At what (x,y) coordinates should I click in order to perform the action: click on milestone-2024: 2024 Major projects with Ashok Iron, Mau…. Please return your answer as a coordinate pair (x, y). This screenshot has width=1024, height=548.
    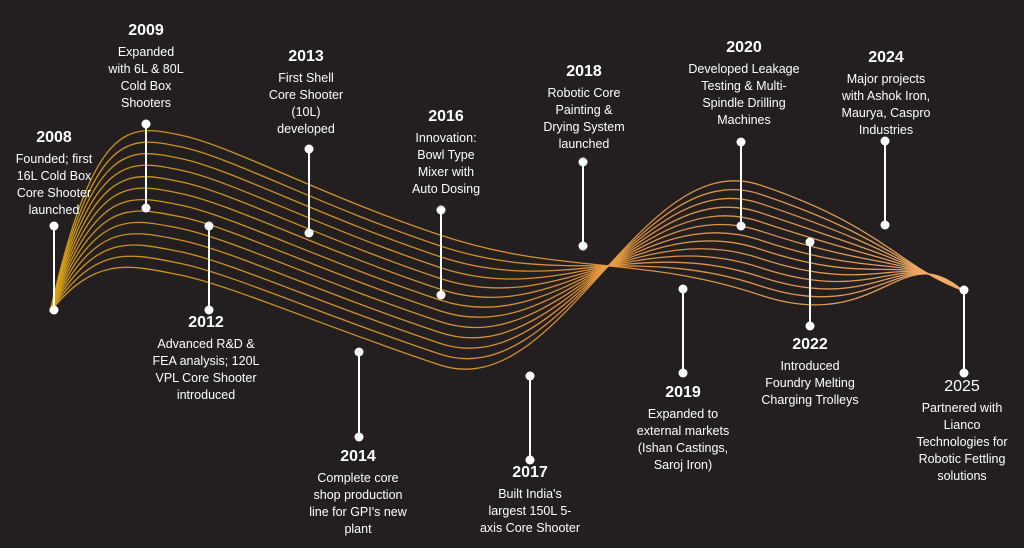
    Looking at the image, I should click on (886, 93).